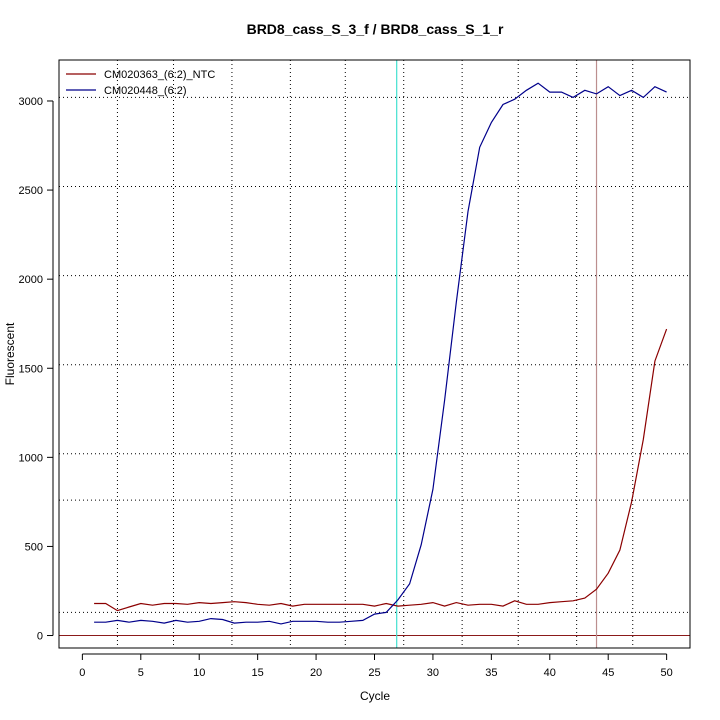  Describe the element at coordinates (491, 673) in the screenshot. I see `x-tick-label: 35` at that location.